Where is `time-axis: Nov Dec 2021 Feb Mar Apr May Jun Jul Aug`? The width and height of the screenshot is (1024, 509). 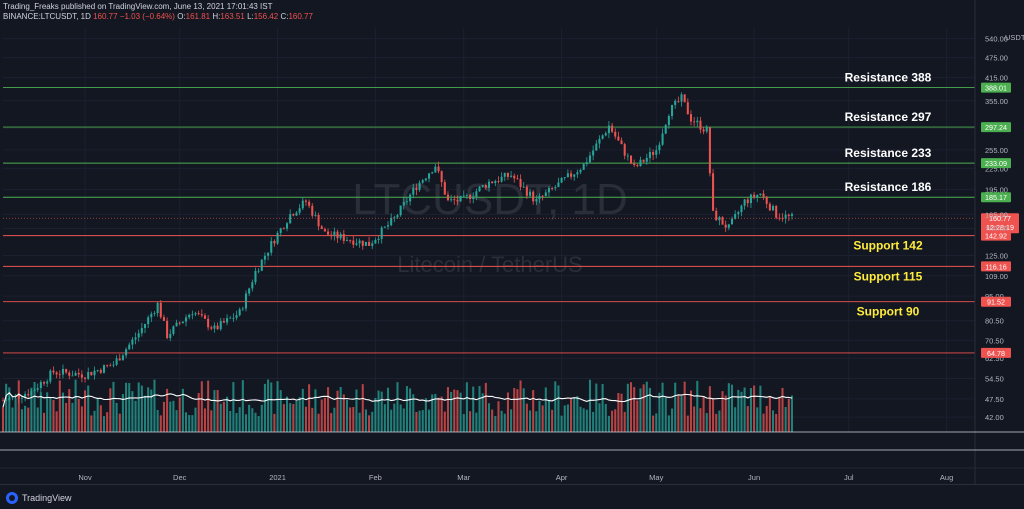 time-axis: Nov Dec 2021 Feb Mar Apr May Jun Jul Aug is located at coordinates (512, 456).